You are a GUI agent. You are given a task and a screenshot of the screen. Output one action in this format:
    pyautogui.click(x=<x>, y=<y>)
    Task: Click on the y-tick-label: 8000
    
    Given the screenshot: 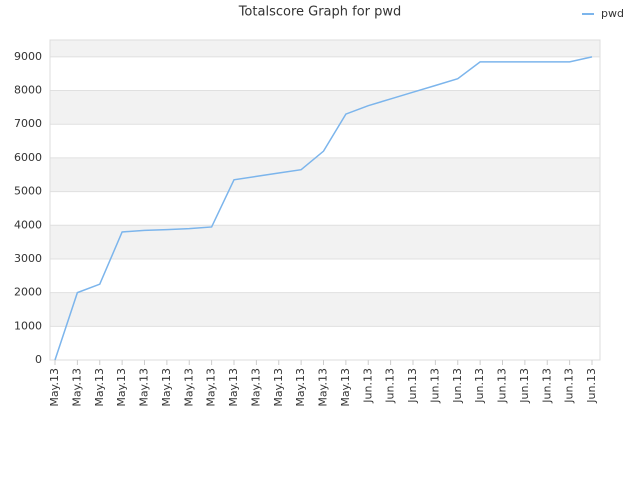 What is the action you would take?
    pyautogui.click(x=28, y=90)
    